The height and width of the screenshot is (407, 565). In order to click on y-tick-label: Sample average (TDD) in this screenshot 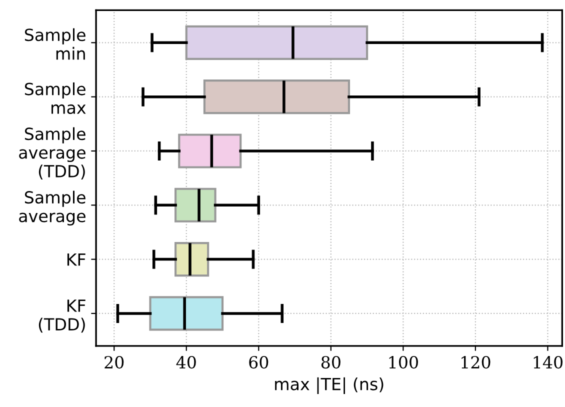, I will do `click(52, 153)`.